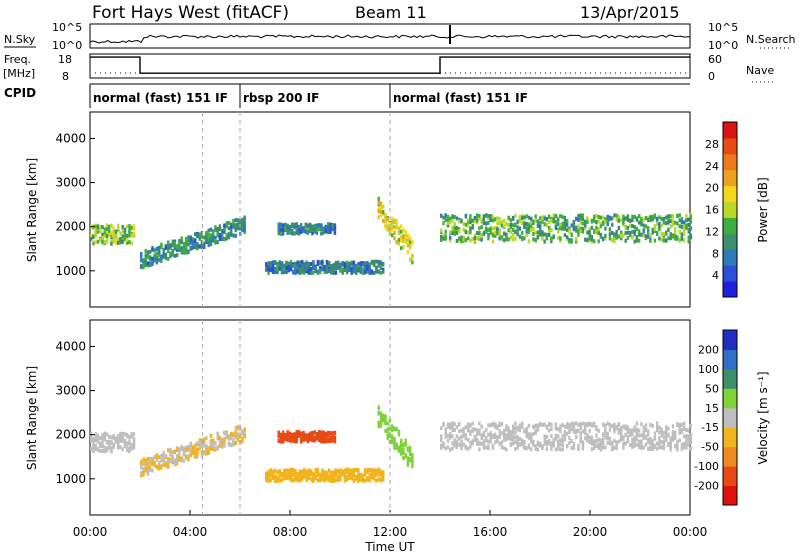 This screenshot has width=800, height=554. What do you see at coordinates (67, 27) in the screenshot?
I see `noise-left-tick-top: 10^5` at bounding box center [67, 27].